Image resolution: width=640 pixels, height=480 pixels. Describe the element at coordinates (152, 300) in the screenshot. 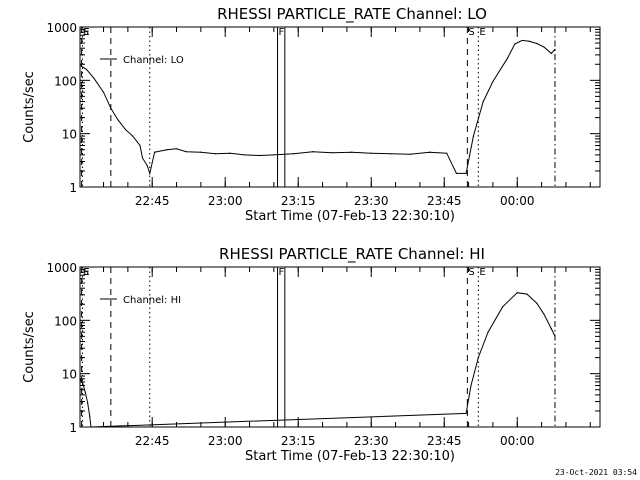

I see `legend-label: Channel: HI` at that location.